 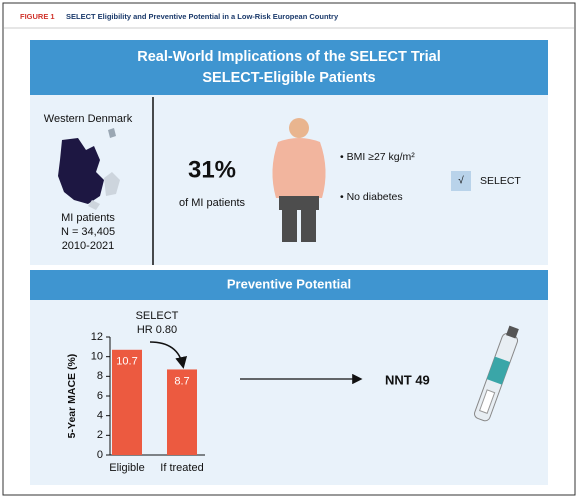 What do you see at coordinates (377, 157) in the screenshot?
I see `criterion: • BMI ≥27 kg/m²` at bounding box center [377, 157].